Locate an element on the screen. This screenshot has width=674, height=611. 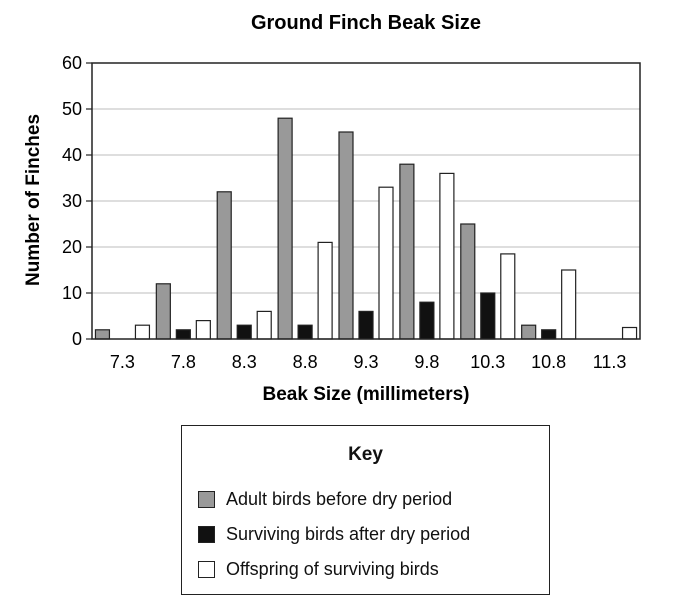
bar-0-8.3 is located at coordinates (224, 265).